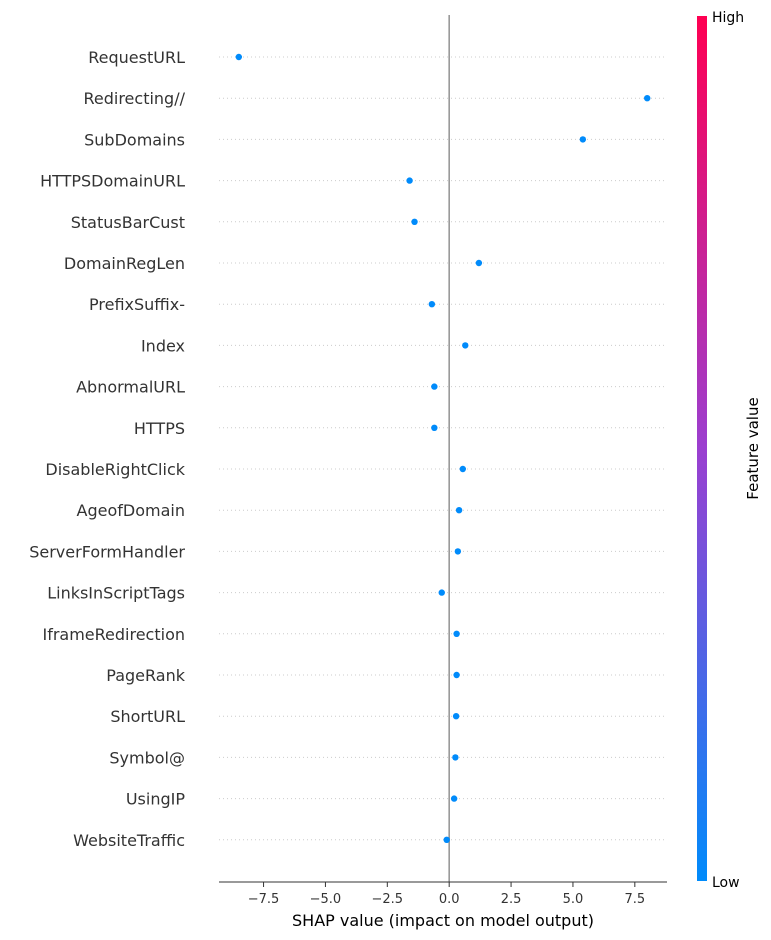 The height and width of the screenshot is (940, 771). What do you see at coordinates (388, 899) in the screenshot?
I see `x-tick-label: −2.5` at bounding box center [388, 899].